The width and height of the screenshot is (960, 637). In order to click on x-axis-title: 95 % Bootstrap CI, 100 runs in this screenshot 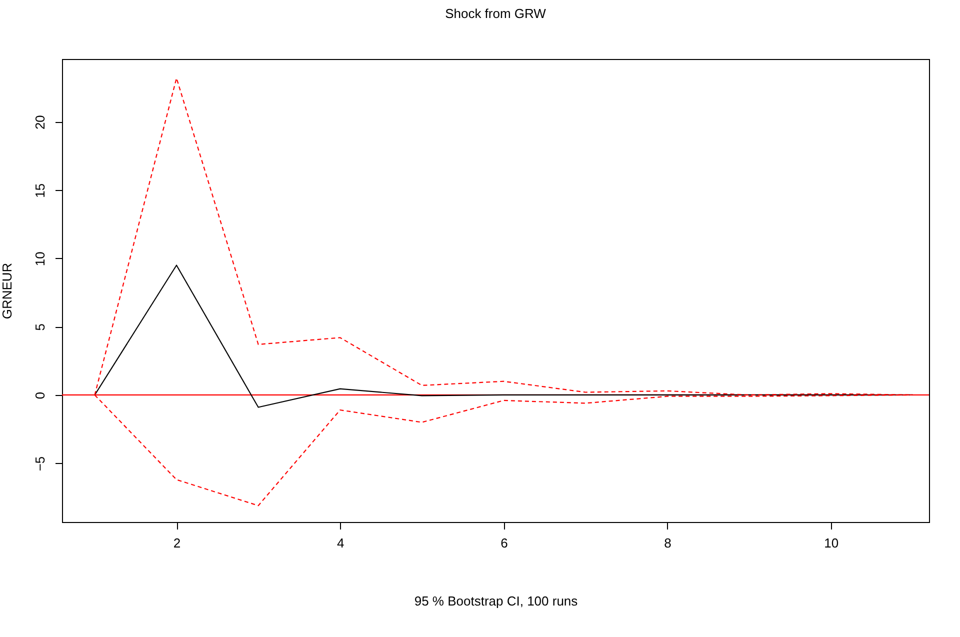, I will do `click(496, 601)`.